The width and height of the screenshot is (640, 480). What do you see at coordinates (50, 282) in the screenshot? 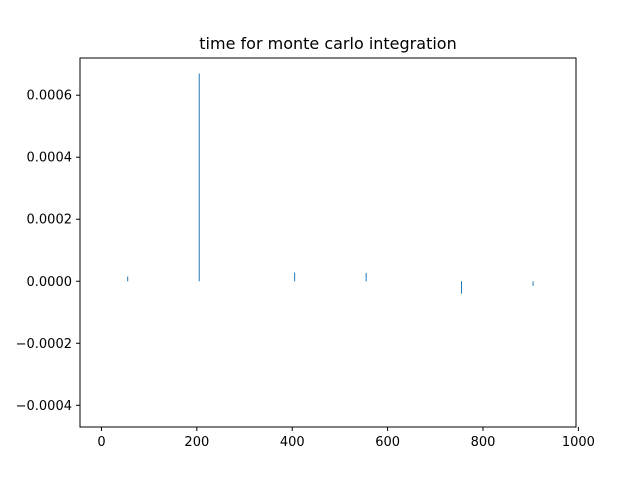
I see `y-tick-label: 0.0000` at bounding box center [50, 282].